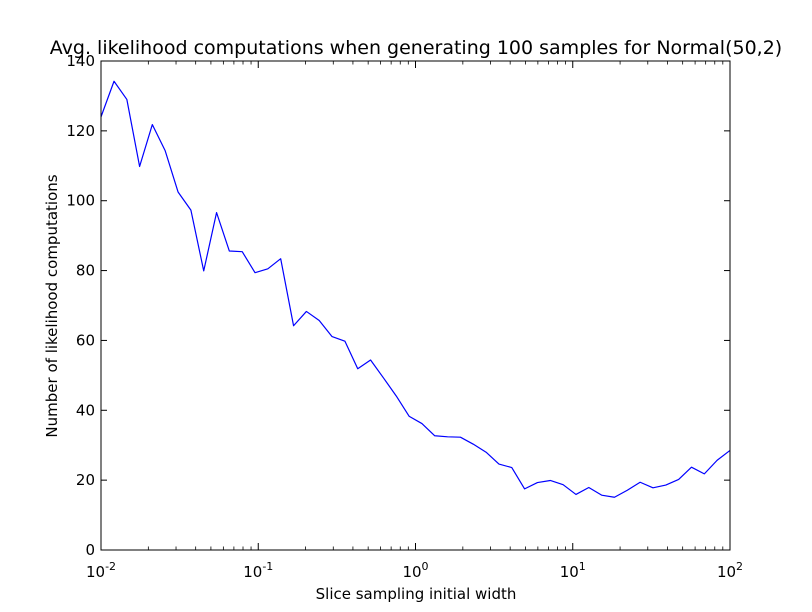 This screenshot has width=812, height=612. I want to click on y-axis-label: Number of likelihood computations, so click(52, 305).